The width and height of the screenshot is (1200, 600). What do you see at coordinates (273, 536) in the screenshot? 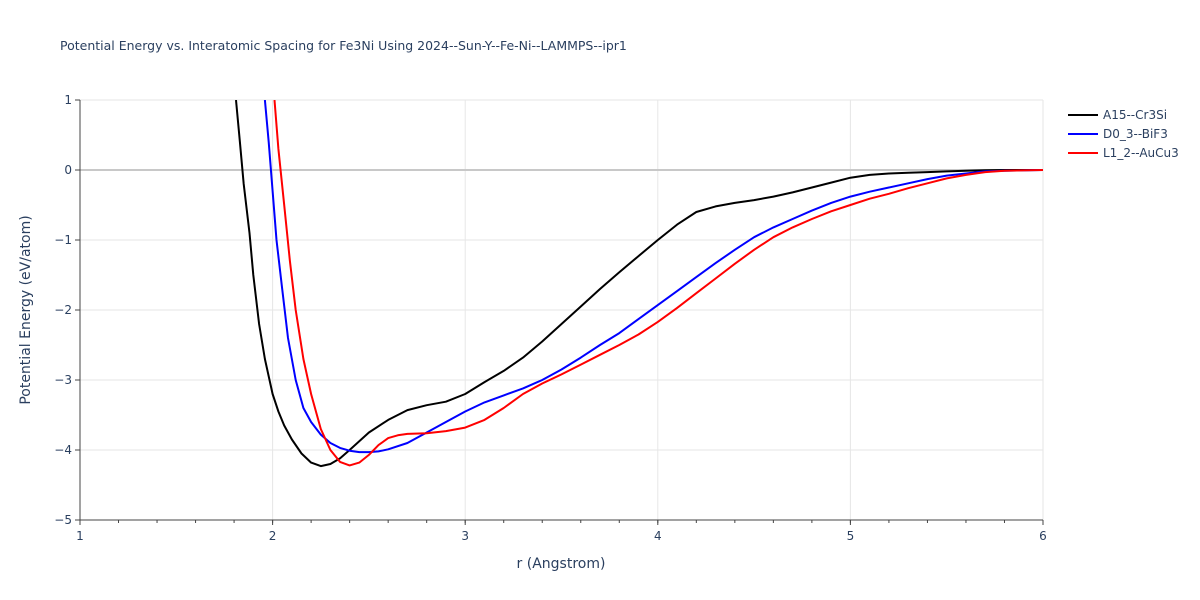
I see `x-tick-label: 2` at bounding box center [273, 536].